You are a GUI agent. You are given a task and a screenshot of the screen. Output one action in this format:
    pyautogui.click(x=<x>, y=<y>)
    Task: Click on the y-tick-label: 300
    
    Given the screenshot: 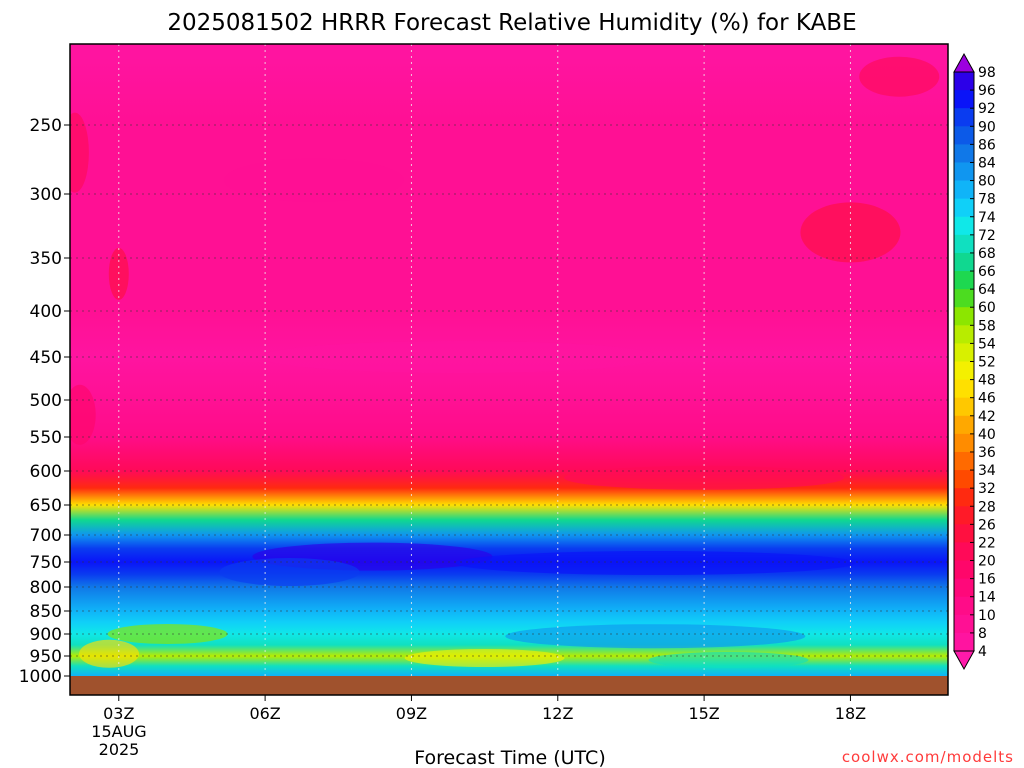 What is the action you would take?
    pyautogui.click(x=46, y=195)
    